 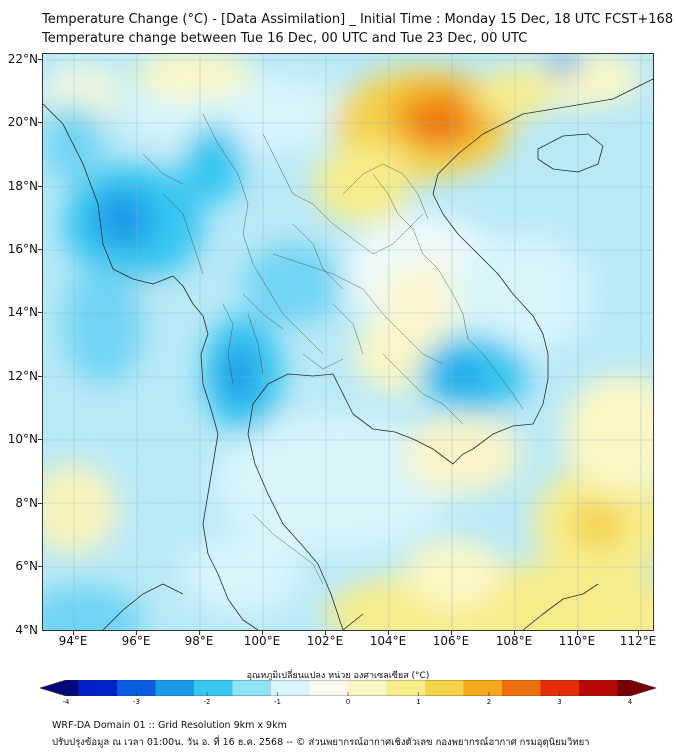 What do you see at coordinates (207, 702) in the screenshot?
I see `colorbar-tick-label: -2` at bounding box center [207, 702].